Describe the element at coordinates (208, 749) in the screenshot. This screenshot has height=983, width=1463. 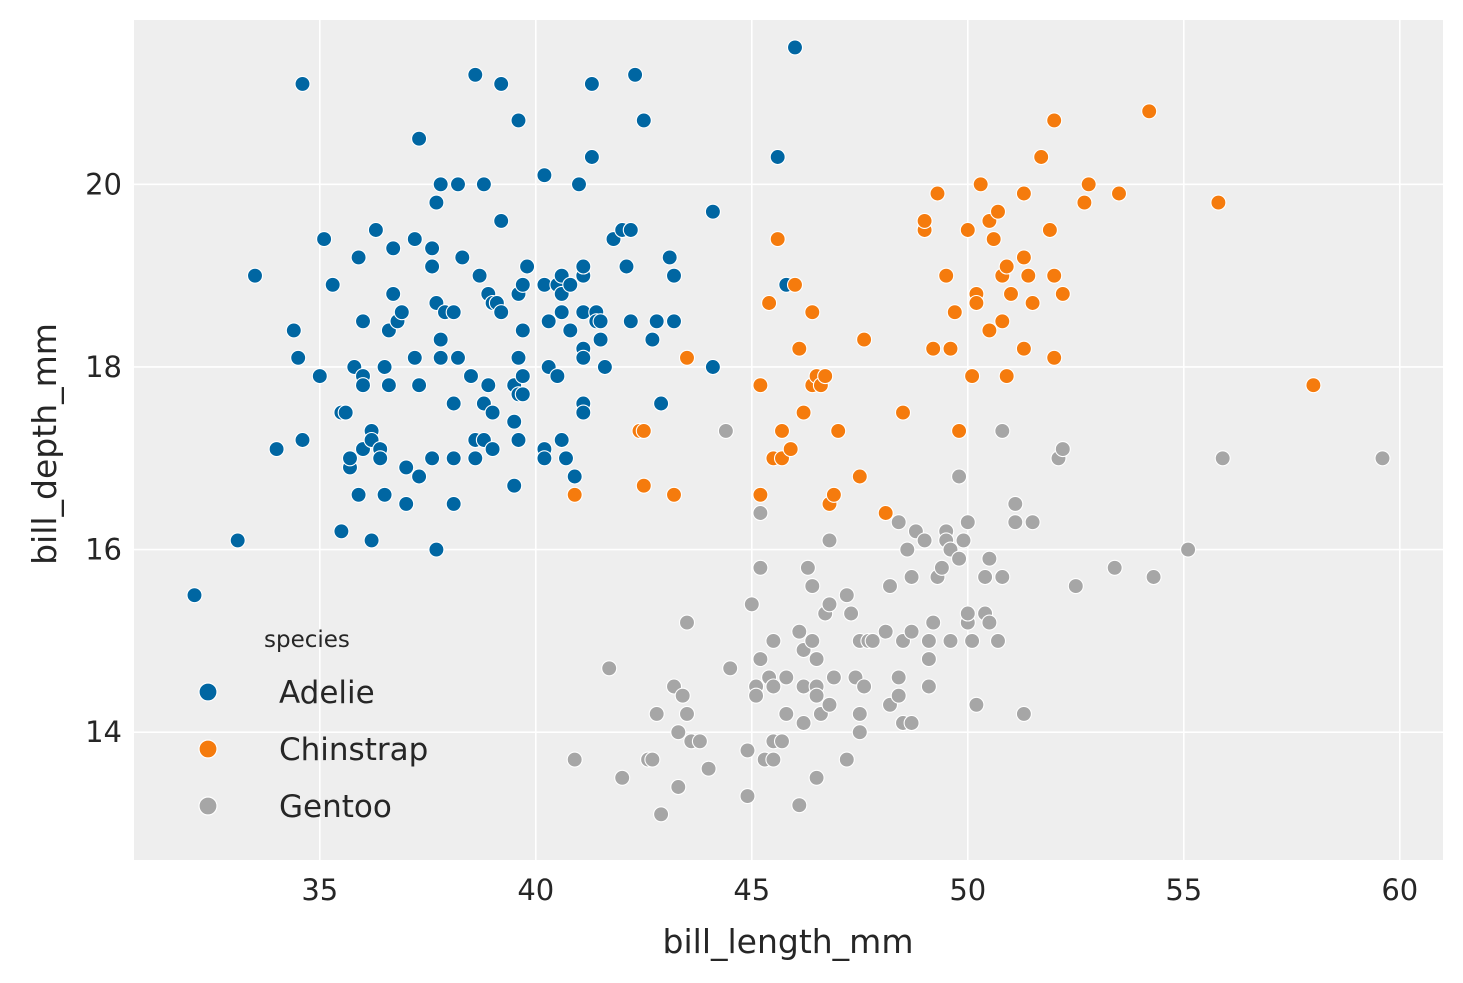
I see `legend-marker-chinstrap` at that location.